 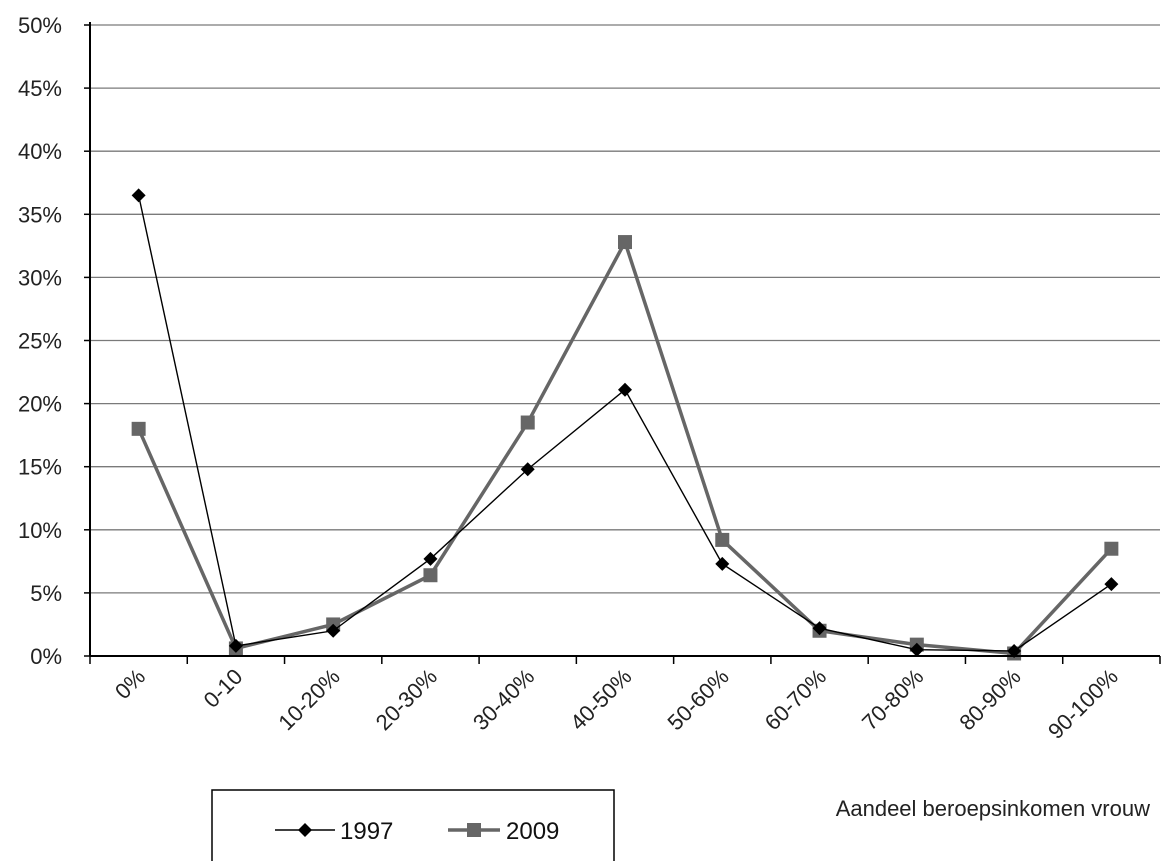 I want to click on legend-marker-2009, so click(x=474, y=830).